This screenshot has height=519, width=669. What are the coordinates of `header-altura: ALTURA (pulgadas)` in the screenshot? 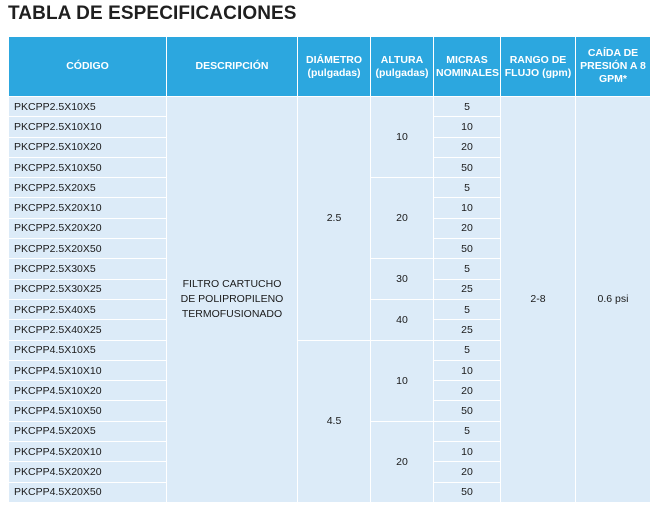 It's located at (402, 66).